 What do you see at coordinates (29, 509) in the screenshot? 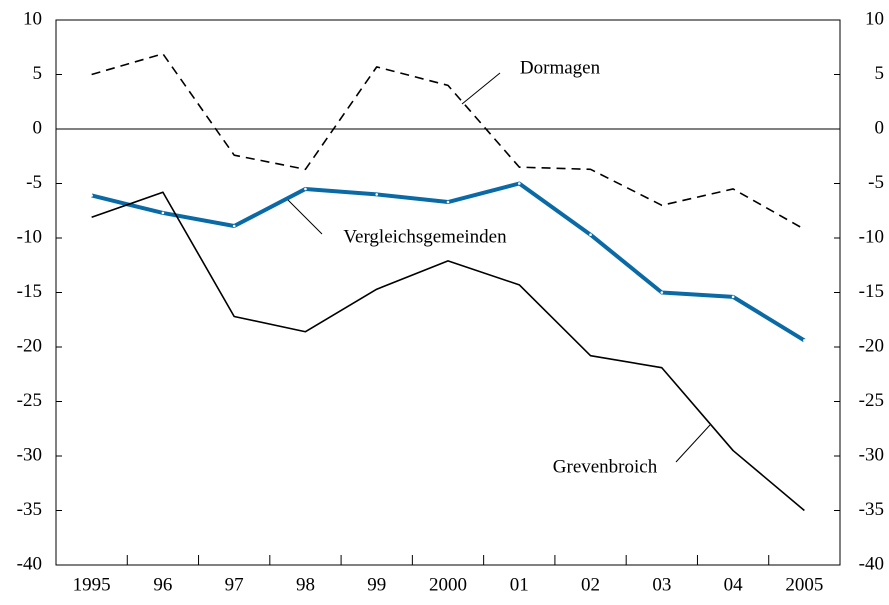
I see `y-tick-label: -35` at bounding box center [29, 509].